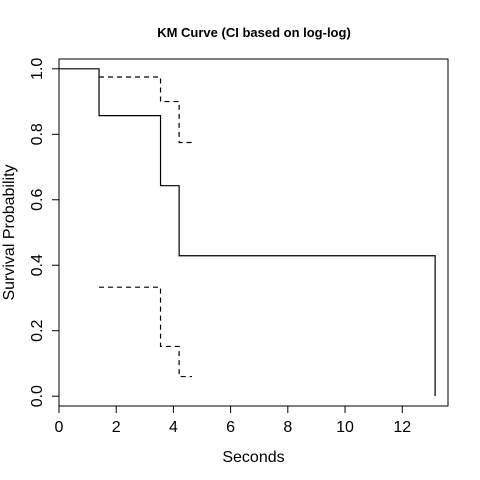  Describe the element at coordinates (402, 427) in the screenshot. I see `x-tick-label: 12` at that location.